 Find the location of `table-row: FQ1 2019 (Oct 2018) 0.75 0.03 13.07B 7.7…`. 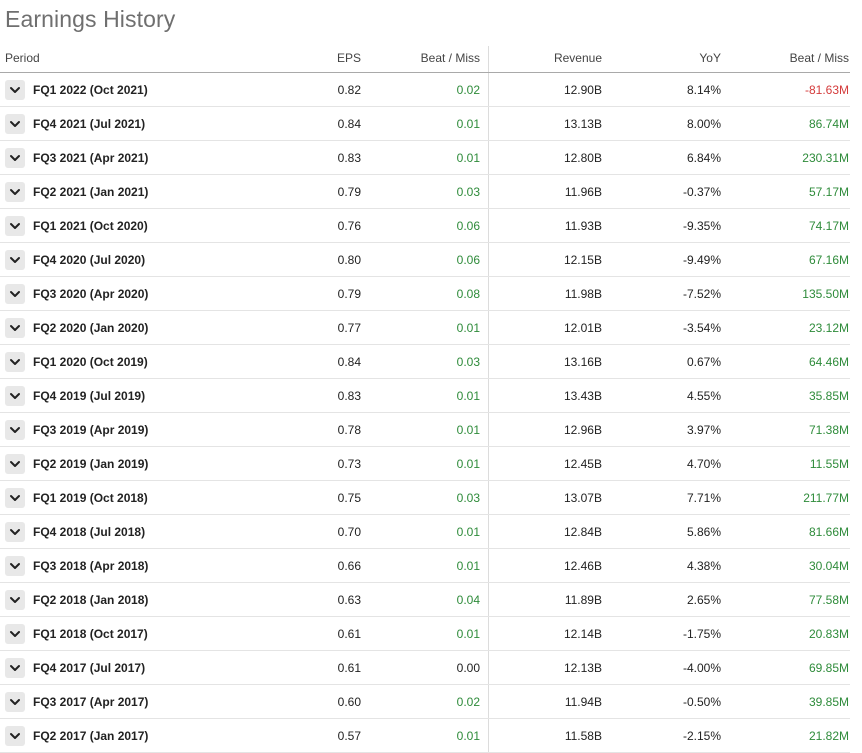

table-row: FQ1 2019 (Oct 2018) 0.75 0.03 13.07B 7.7… is located at coordinates (425, 498).